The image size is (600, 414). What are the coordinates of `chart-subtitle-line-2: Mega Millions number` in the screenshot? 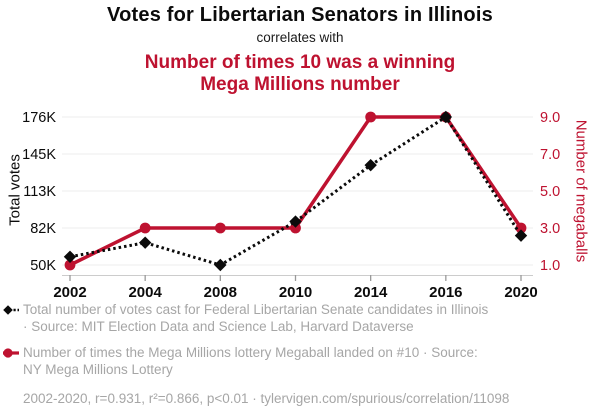 It's located at (300, 84).